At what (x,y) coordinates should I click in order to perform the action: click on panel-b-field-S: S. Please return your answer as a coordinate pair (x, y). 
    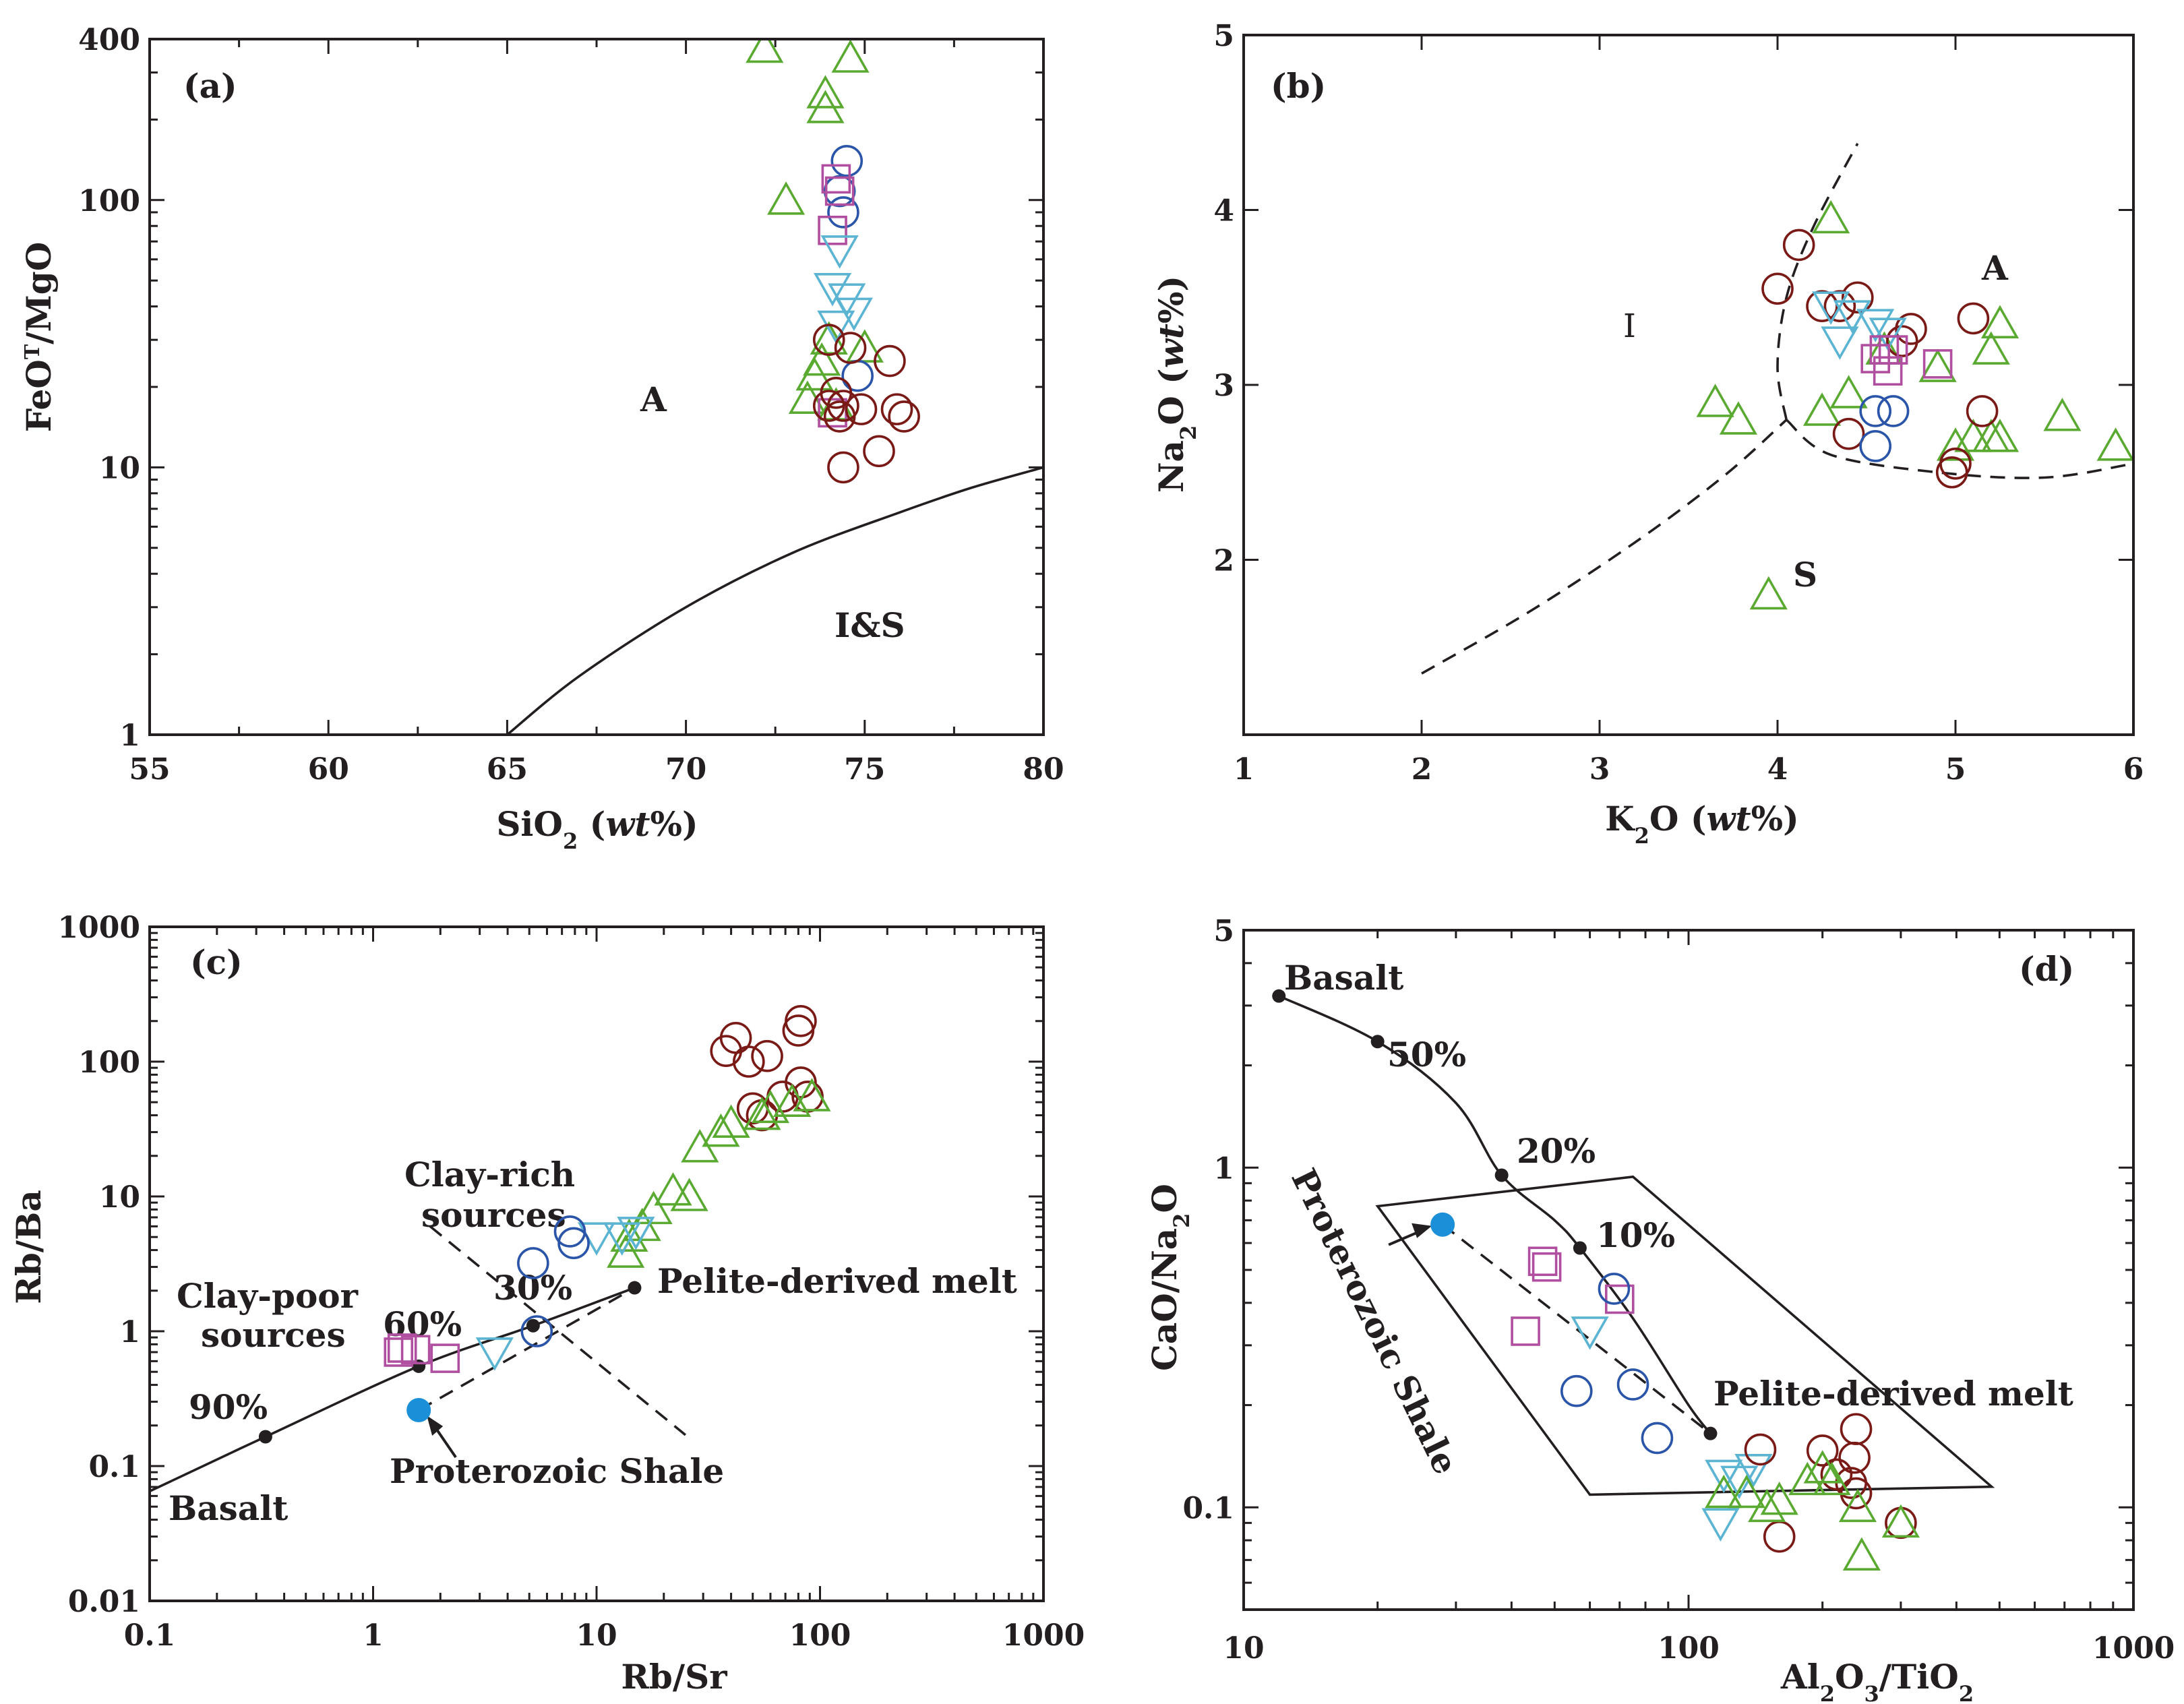
    Looking at the image, I should click on (1805, 575).